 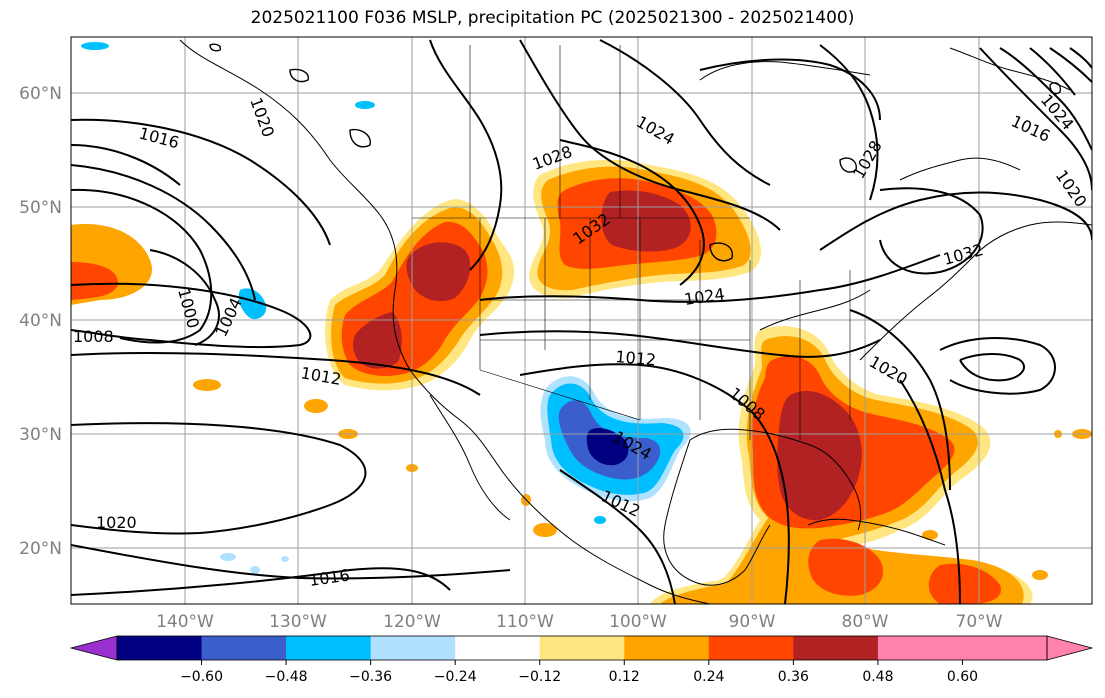 What do you see at coordinates (877, 677) in the screenshot?
I see `colorbar-tick-label: 0.48` at bounding box center [877, 677].